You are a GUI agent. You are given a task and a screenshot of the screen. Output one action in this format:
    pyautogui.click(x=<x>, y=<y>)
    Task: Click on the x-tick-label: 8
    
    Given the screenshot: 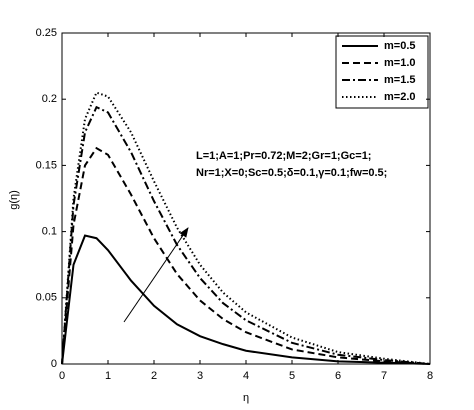 What is the action you would take?
    pyautogui.click(x=430, y=376)
    